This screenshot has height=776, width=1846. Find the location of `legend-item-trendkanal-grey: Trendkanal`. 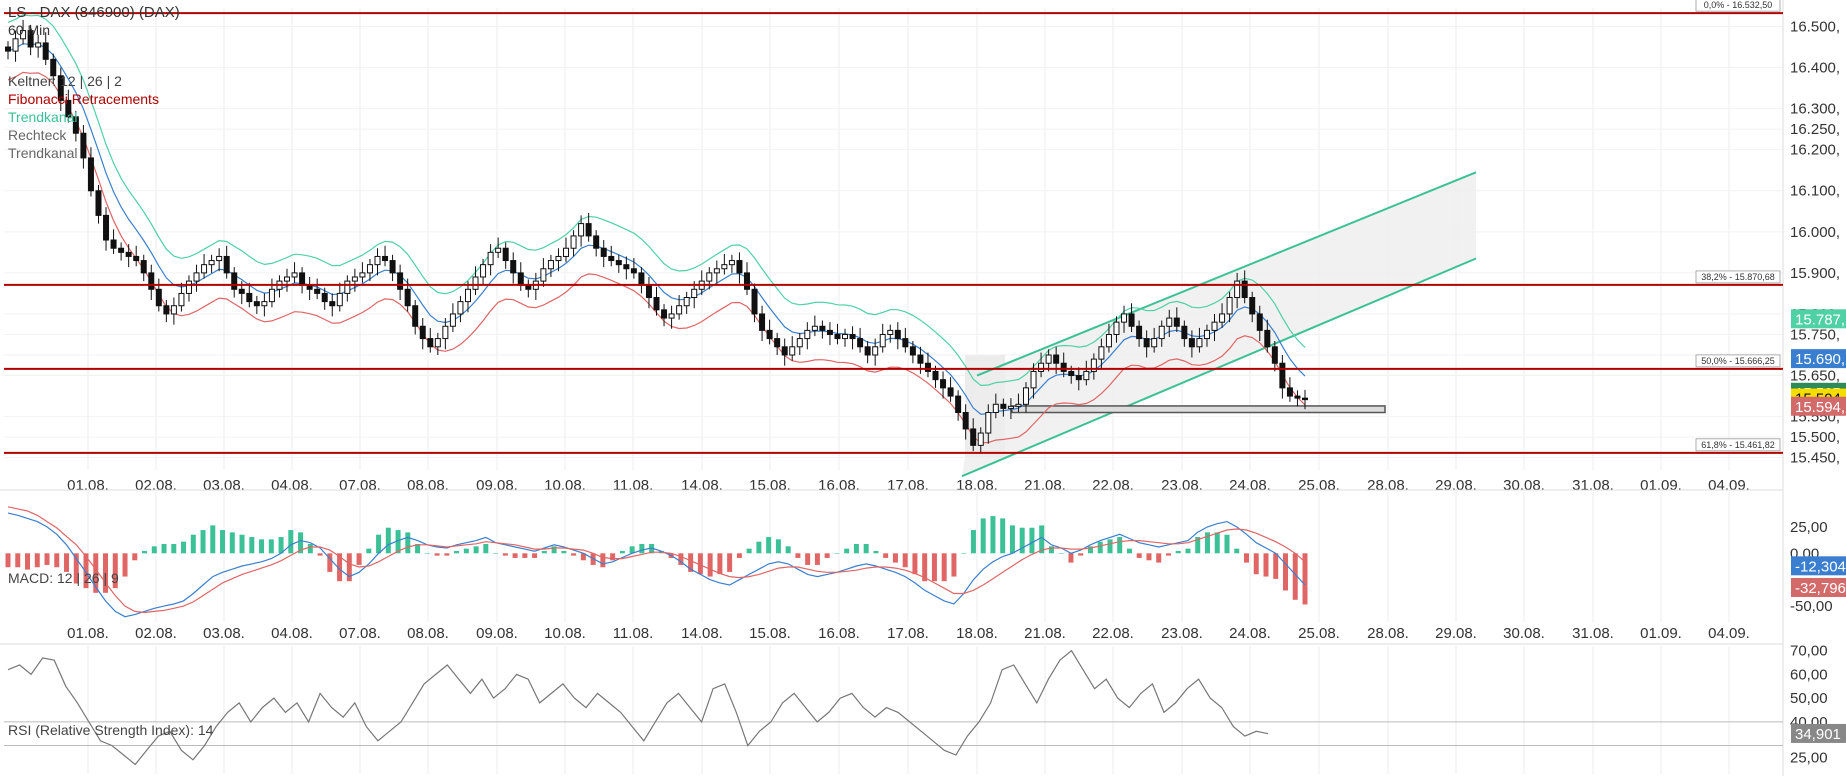

legend-item-trendkanal-grey: Trendkanal is located at coordinates (43, 153).